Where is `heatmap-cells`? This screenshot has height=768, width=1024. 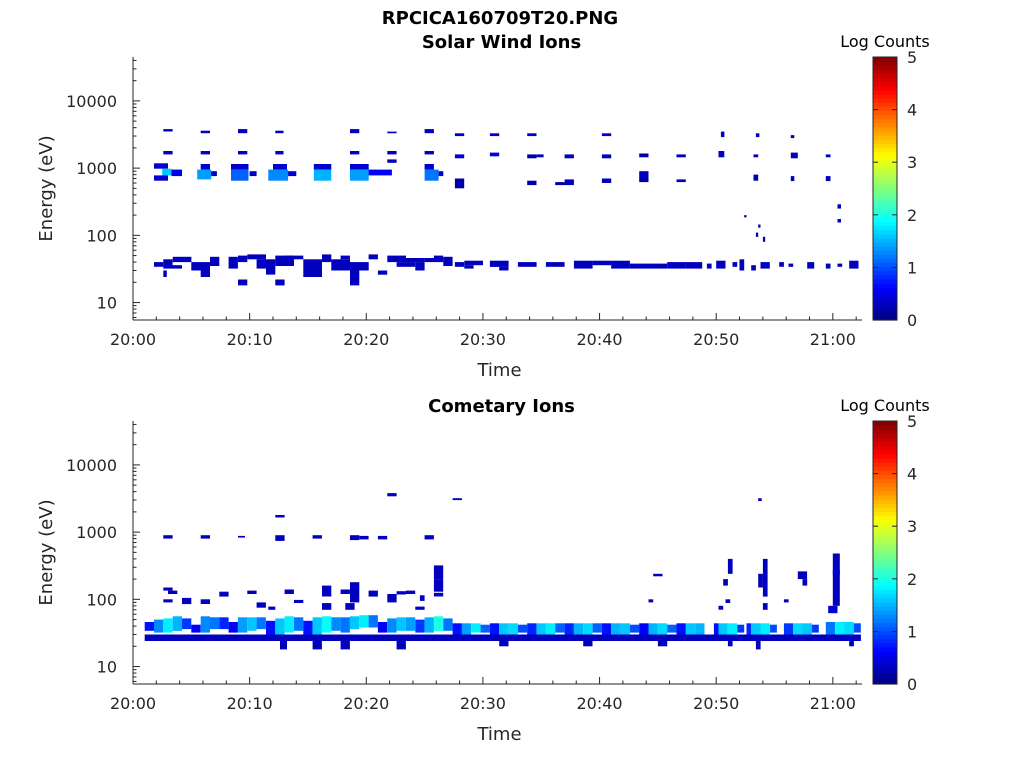
heatmap-cells is located at coordinates (506, 207).